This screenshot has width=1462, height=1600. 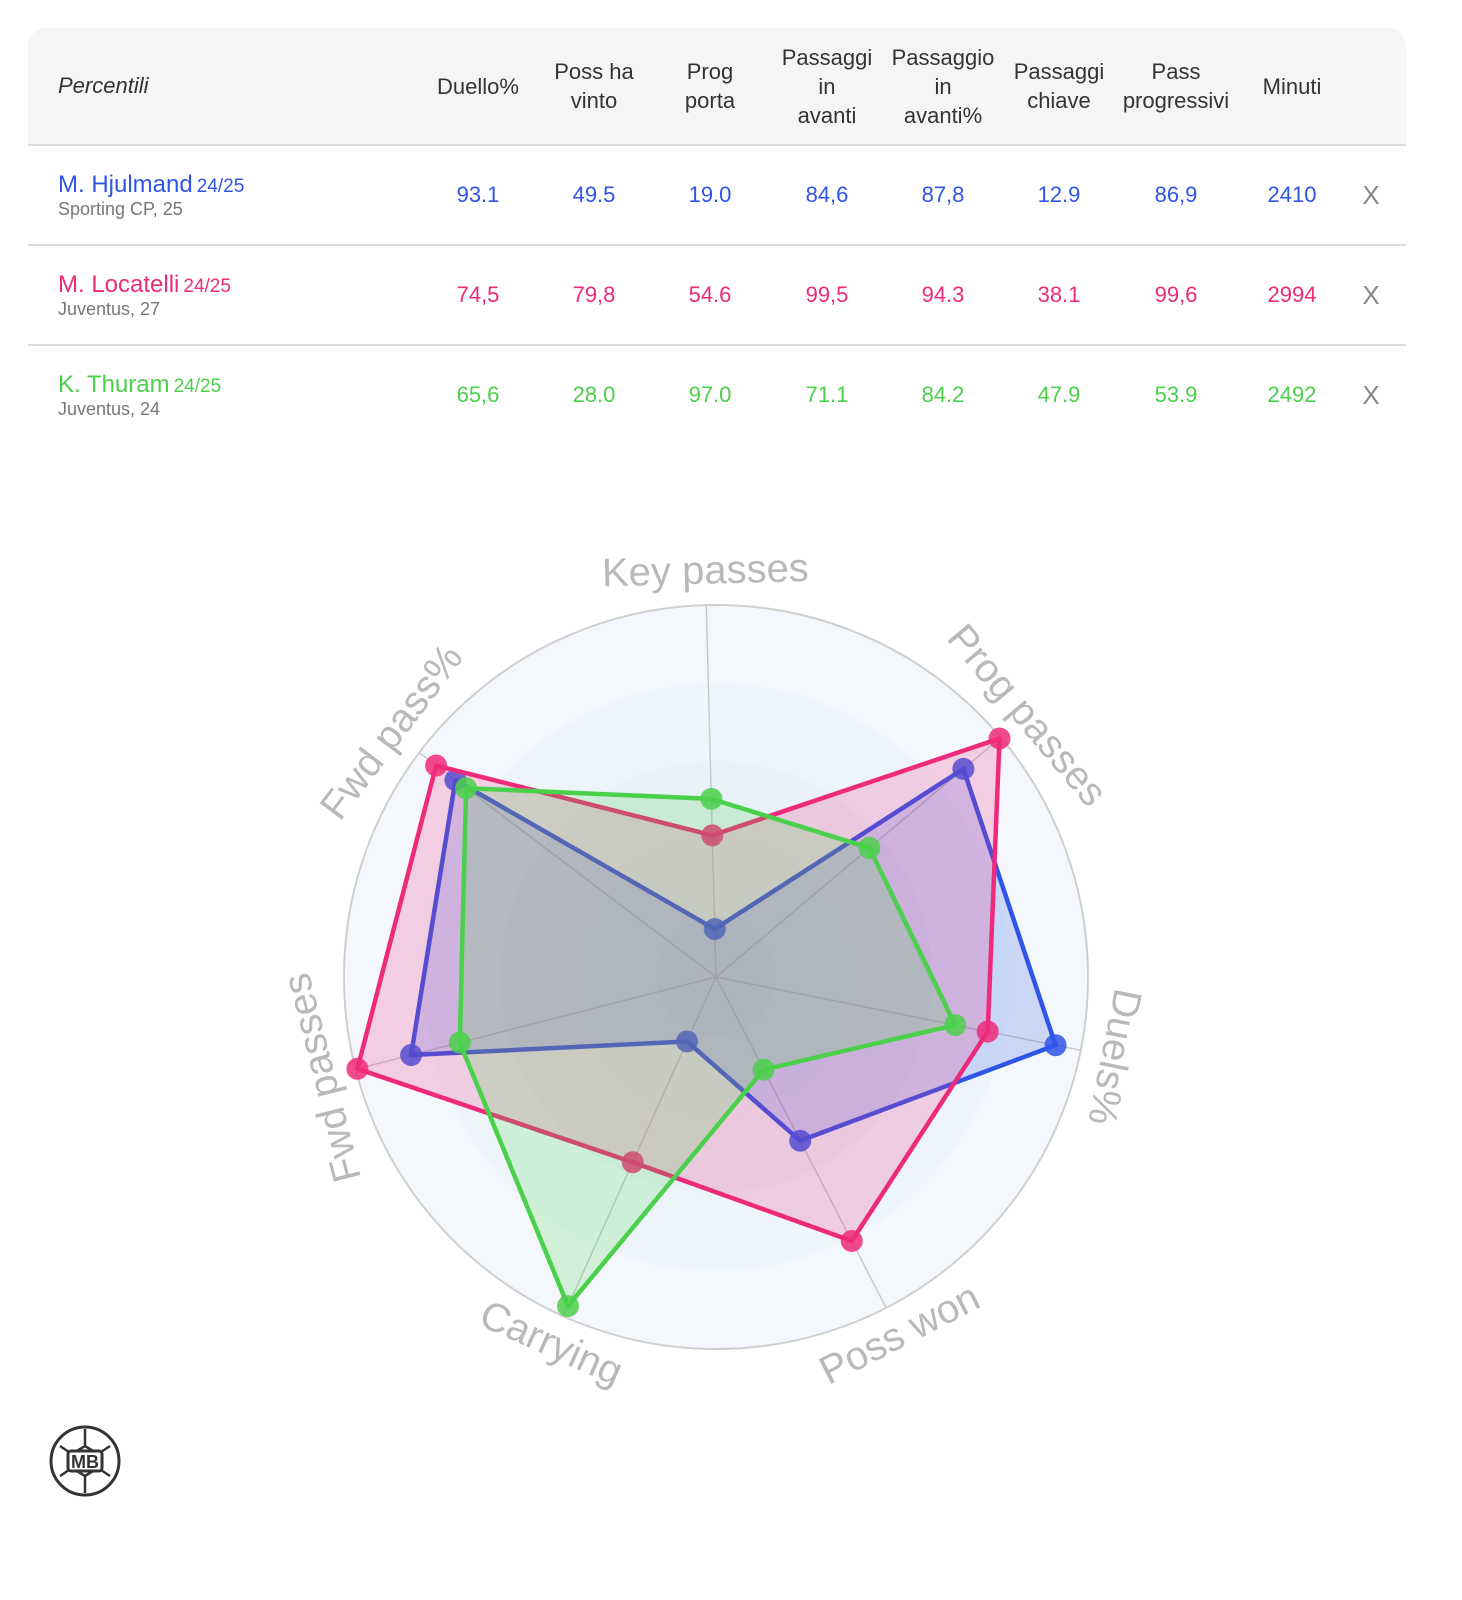 I want to click on column-header: Passaggi in avanti, so click(x=827, y=86).